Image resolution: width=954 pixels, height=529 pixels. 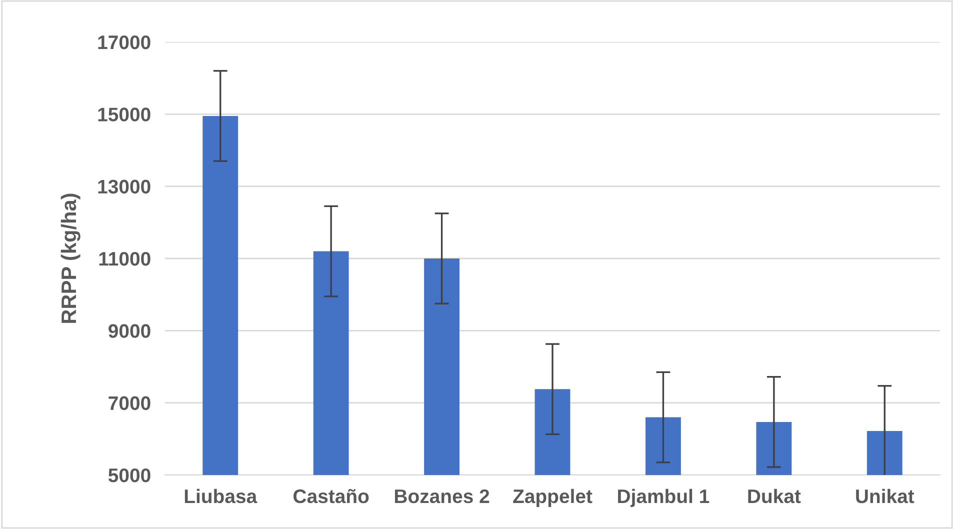 What do you see at coordinates (129, 403) in the screenshot?
I see `y-tick-label: 7000` at bounding box center [129, 403].